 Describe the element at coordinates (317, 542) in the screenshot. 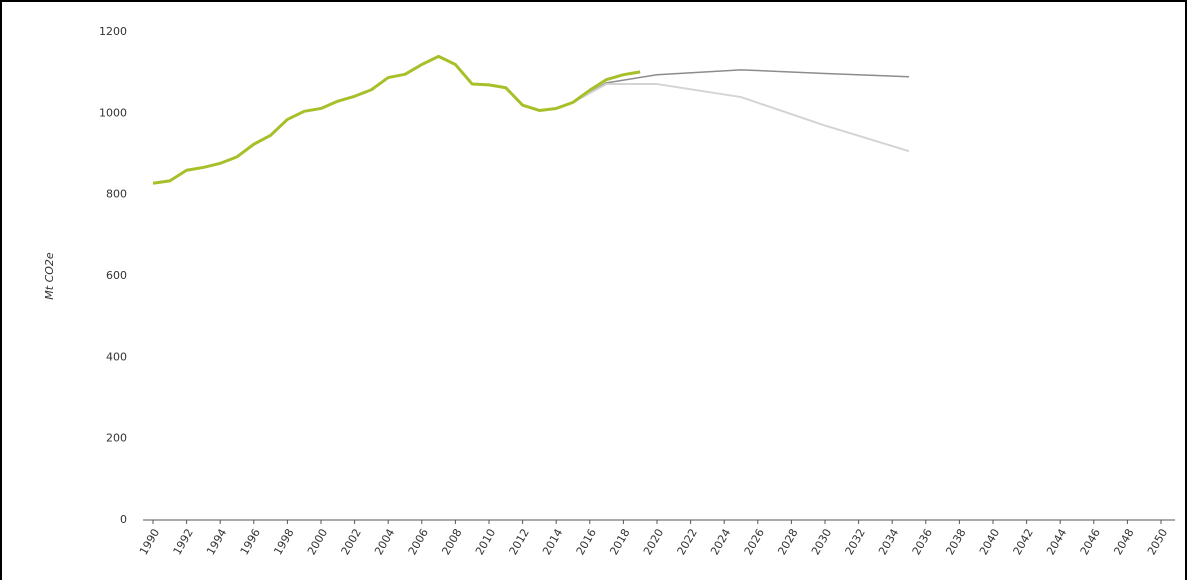

I see `x-tick-label: 2000` at that location.